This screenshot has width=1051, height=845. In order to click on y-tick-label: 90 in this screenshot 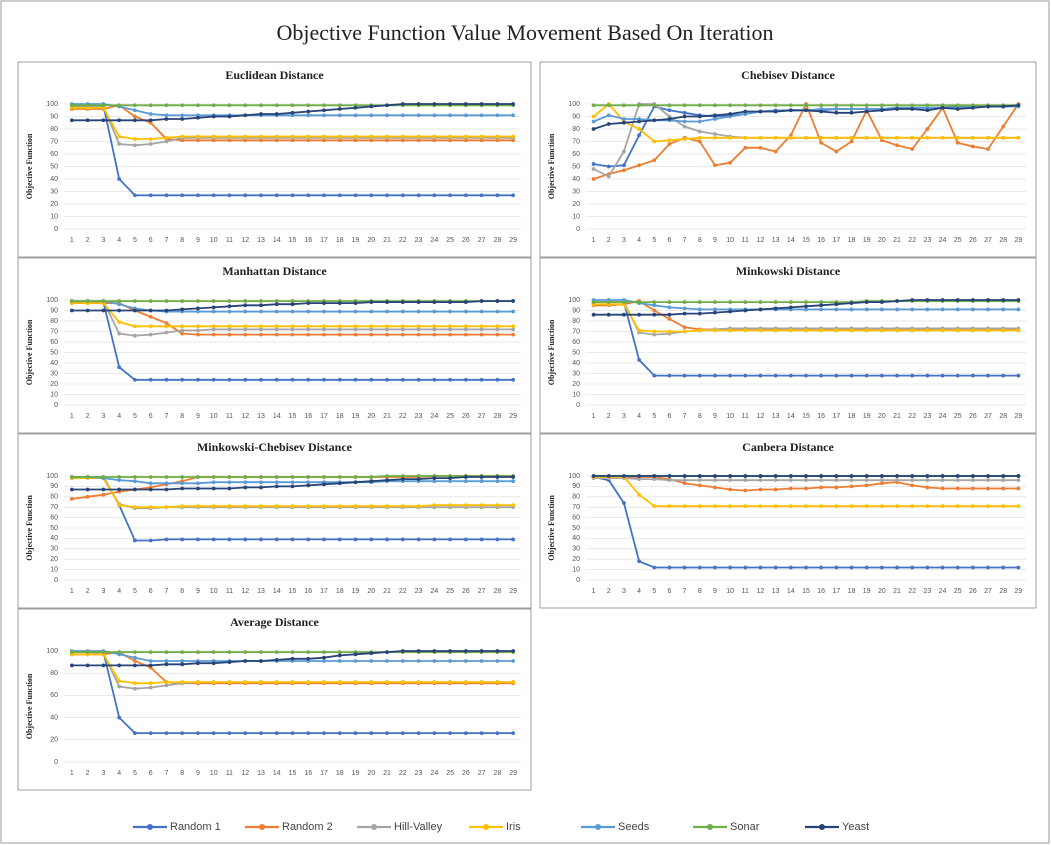, I will do `click(54, 310)`.